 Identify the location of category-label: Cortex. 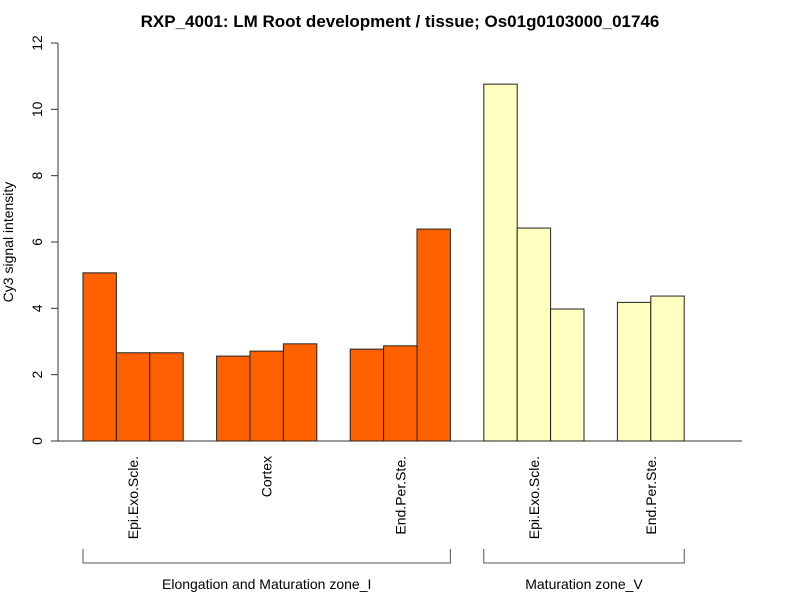
(267, 476).